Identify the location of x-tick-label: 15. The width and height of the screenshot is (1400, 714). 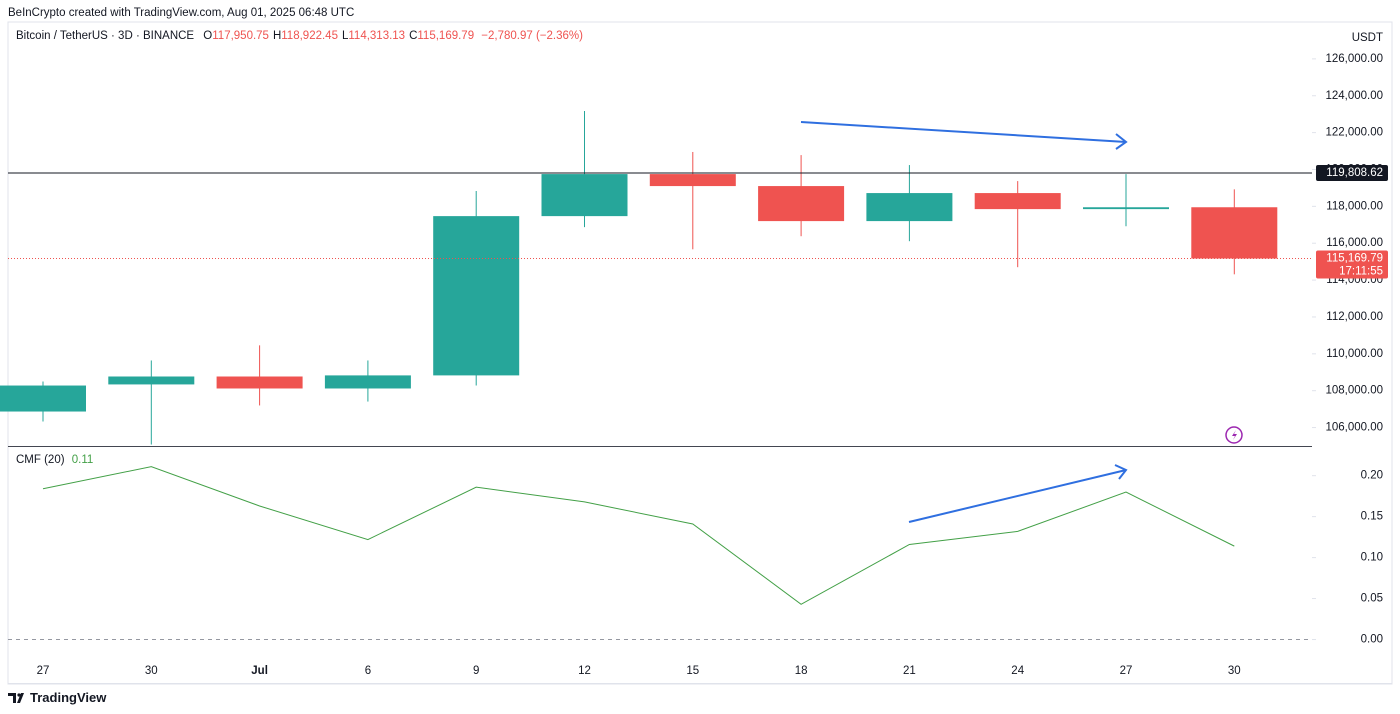
(692, 671).